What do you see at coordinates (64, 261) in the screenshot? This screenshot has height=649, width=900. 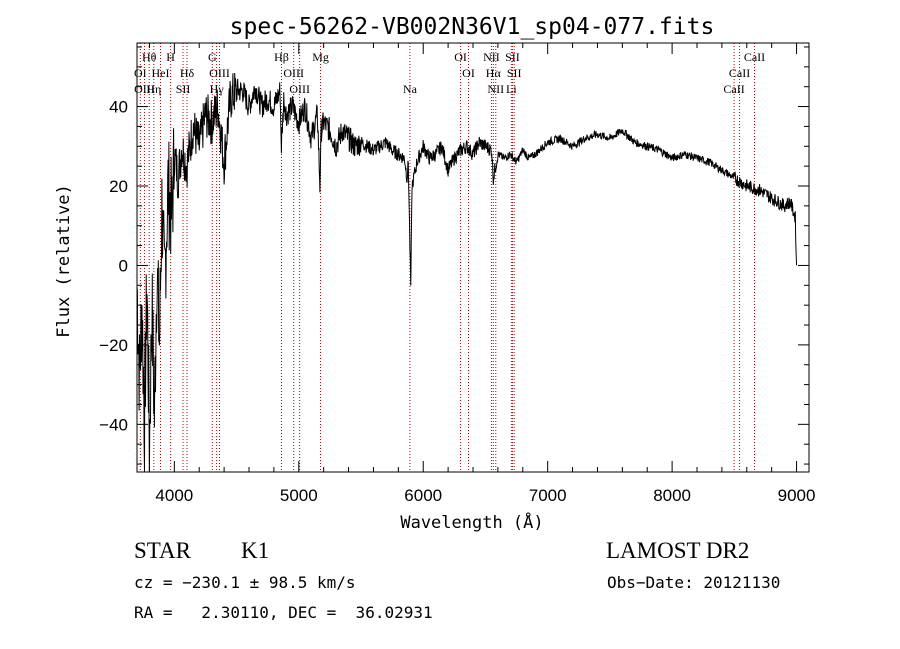 I see `y-axis-label: Flux (relative)` at bounding box center [64, 261].